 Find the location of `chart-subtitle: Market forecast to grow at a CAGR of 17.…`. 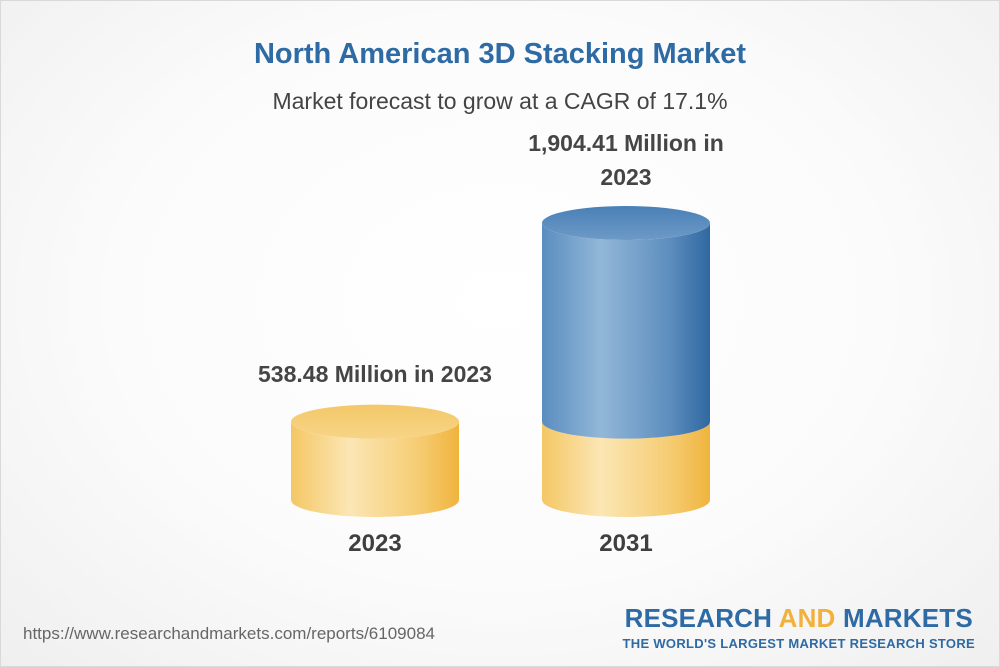

chart-subtitle: Market forecast to grow at a CAGR of 17.… is located at coordinates (500, 101).